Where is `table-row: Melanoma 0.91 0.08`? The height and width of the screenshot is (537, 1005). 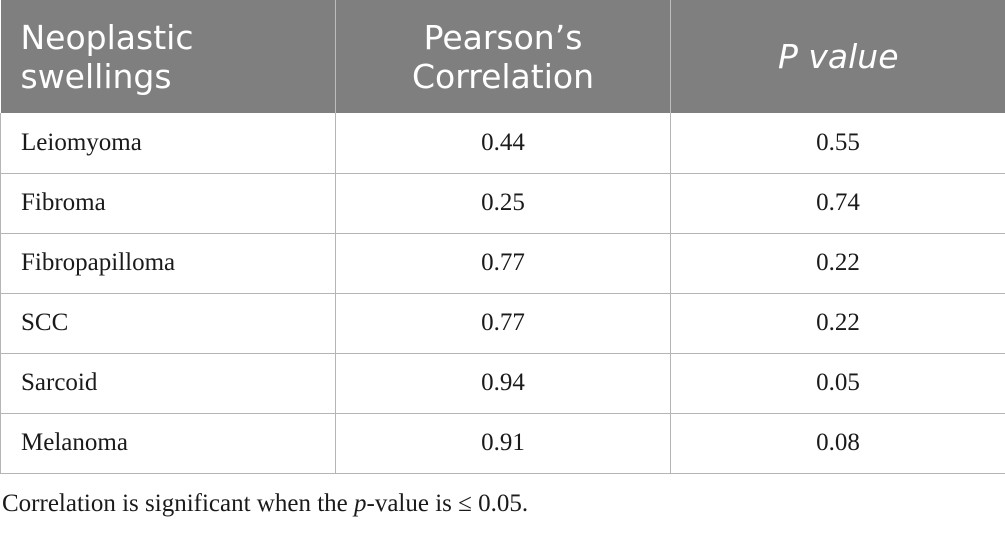 table-row: Melanoma 0.91 0.08 is located at coordinates (502, 443).